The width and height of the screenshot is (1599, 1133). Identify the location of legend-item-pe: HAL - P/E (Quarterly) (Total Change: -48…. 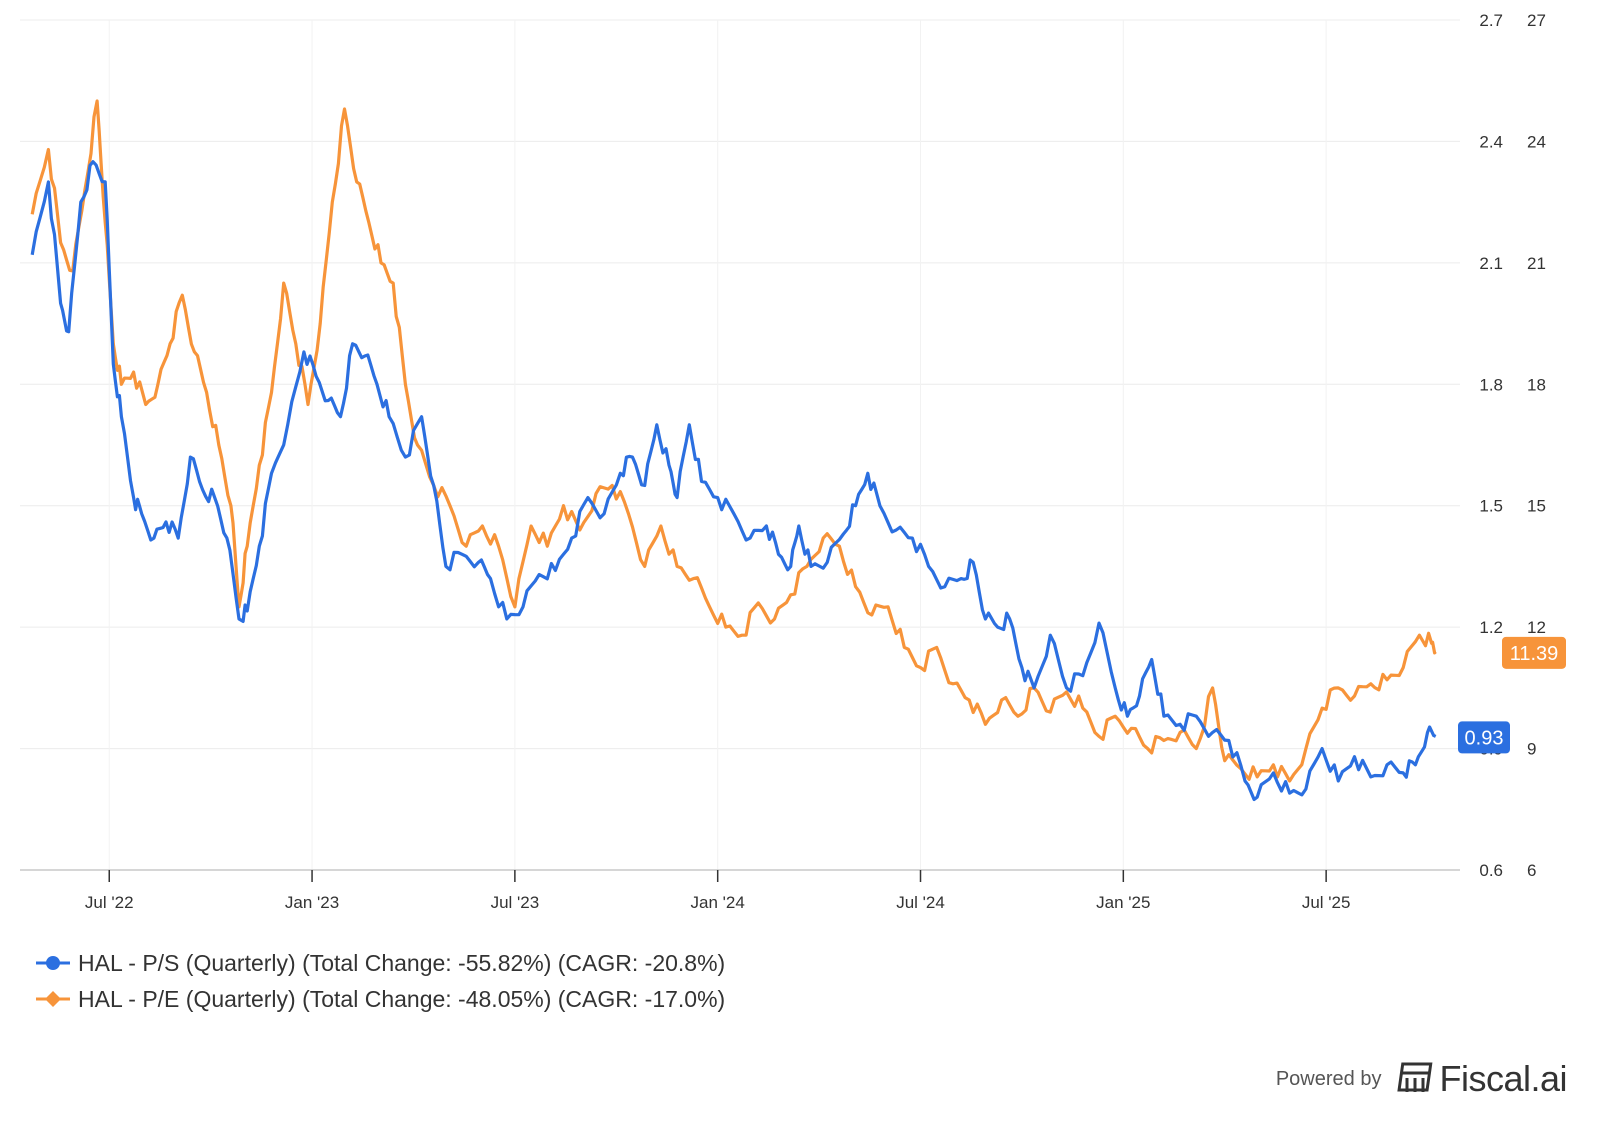
(380, 999).